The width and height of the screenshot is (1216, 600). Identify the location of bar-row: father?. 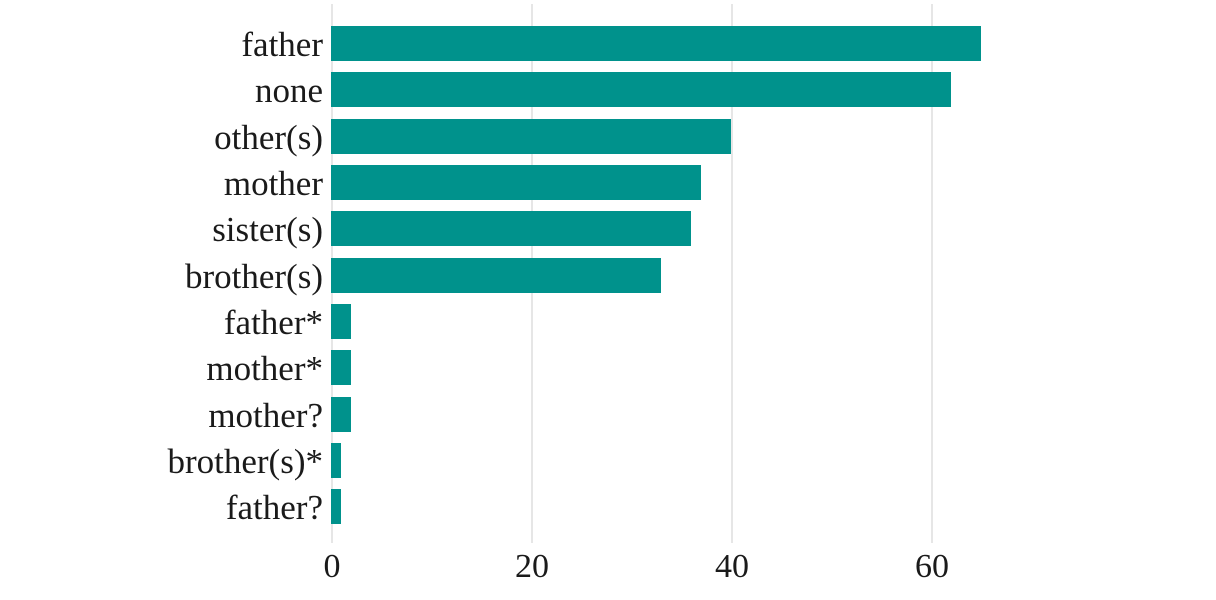
(608, 508).